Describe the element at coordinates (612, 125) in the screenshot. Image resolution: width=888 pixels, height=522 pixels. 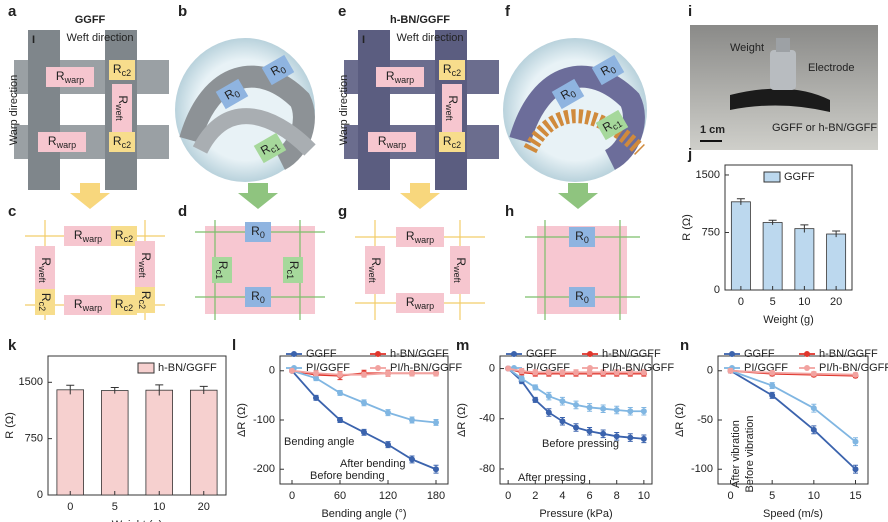
I see `resistor-label: Rc1` at that location.